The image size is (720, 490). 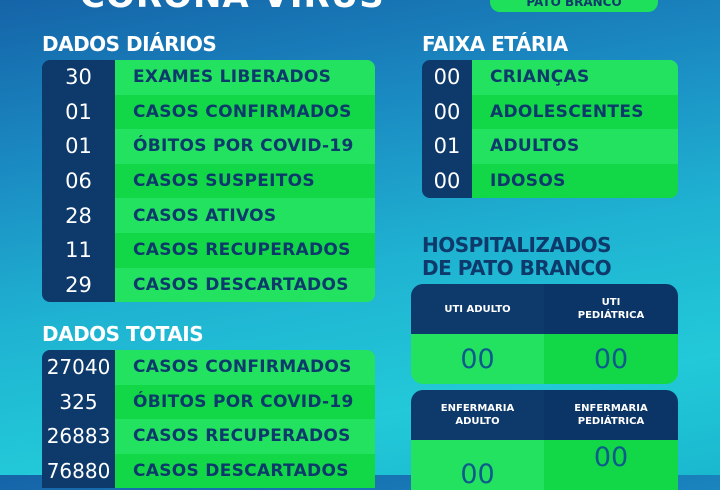 I want to click on city-badge: PATO BRANCO, so click(x=574, y=6).